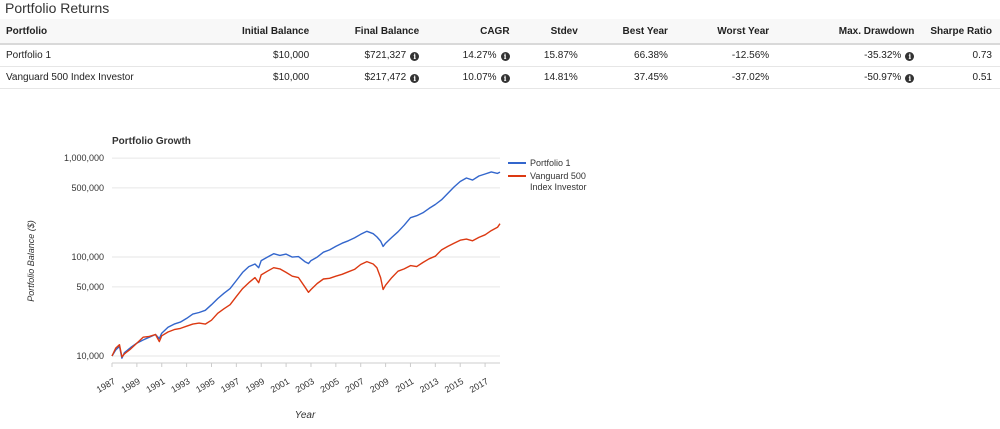 This screenshot has width=1000, height=429. What do you see at coordinates (850, 77) in the screenshot?
I see `cell-max-drawdown: -50.97% i` at bounding box center [850, 77].